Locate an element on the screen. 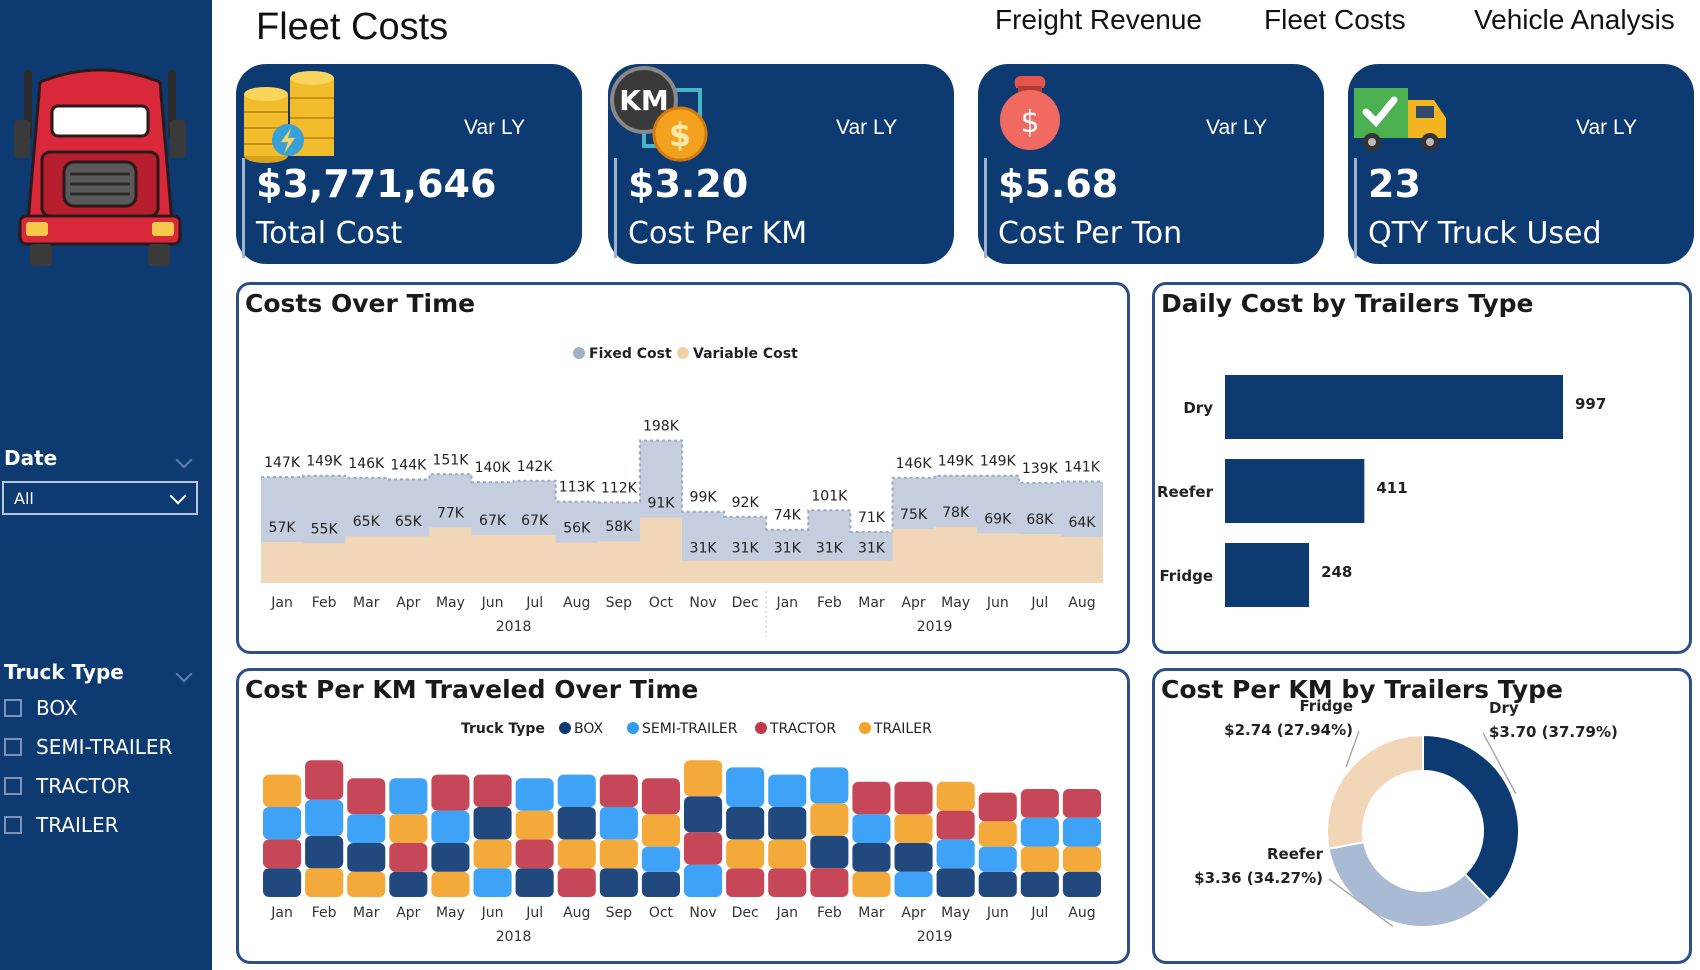  donut-slice-dry is located at coordinates (1471, 817).